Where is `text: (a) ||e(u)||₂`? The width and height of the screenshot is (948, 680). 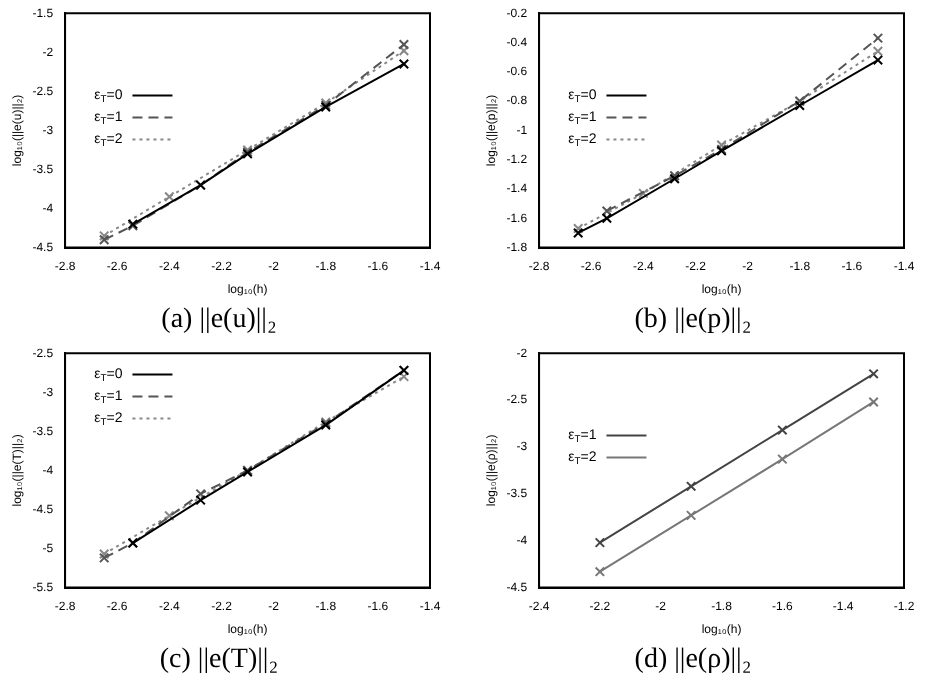 text: (a) ||e(u)||₂ is located at coordinates (219, 319).